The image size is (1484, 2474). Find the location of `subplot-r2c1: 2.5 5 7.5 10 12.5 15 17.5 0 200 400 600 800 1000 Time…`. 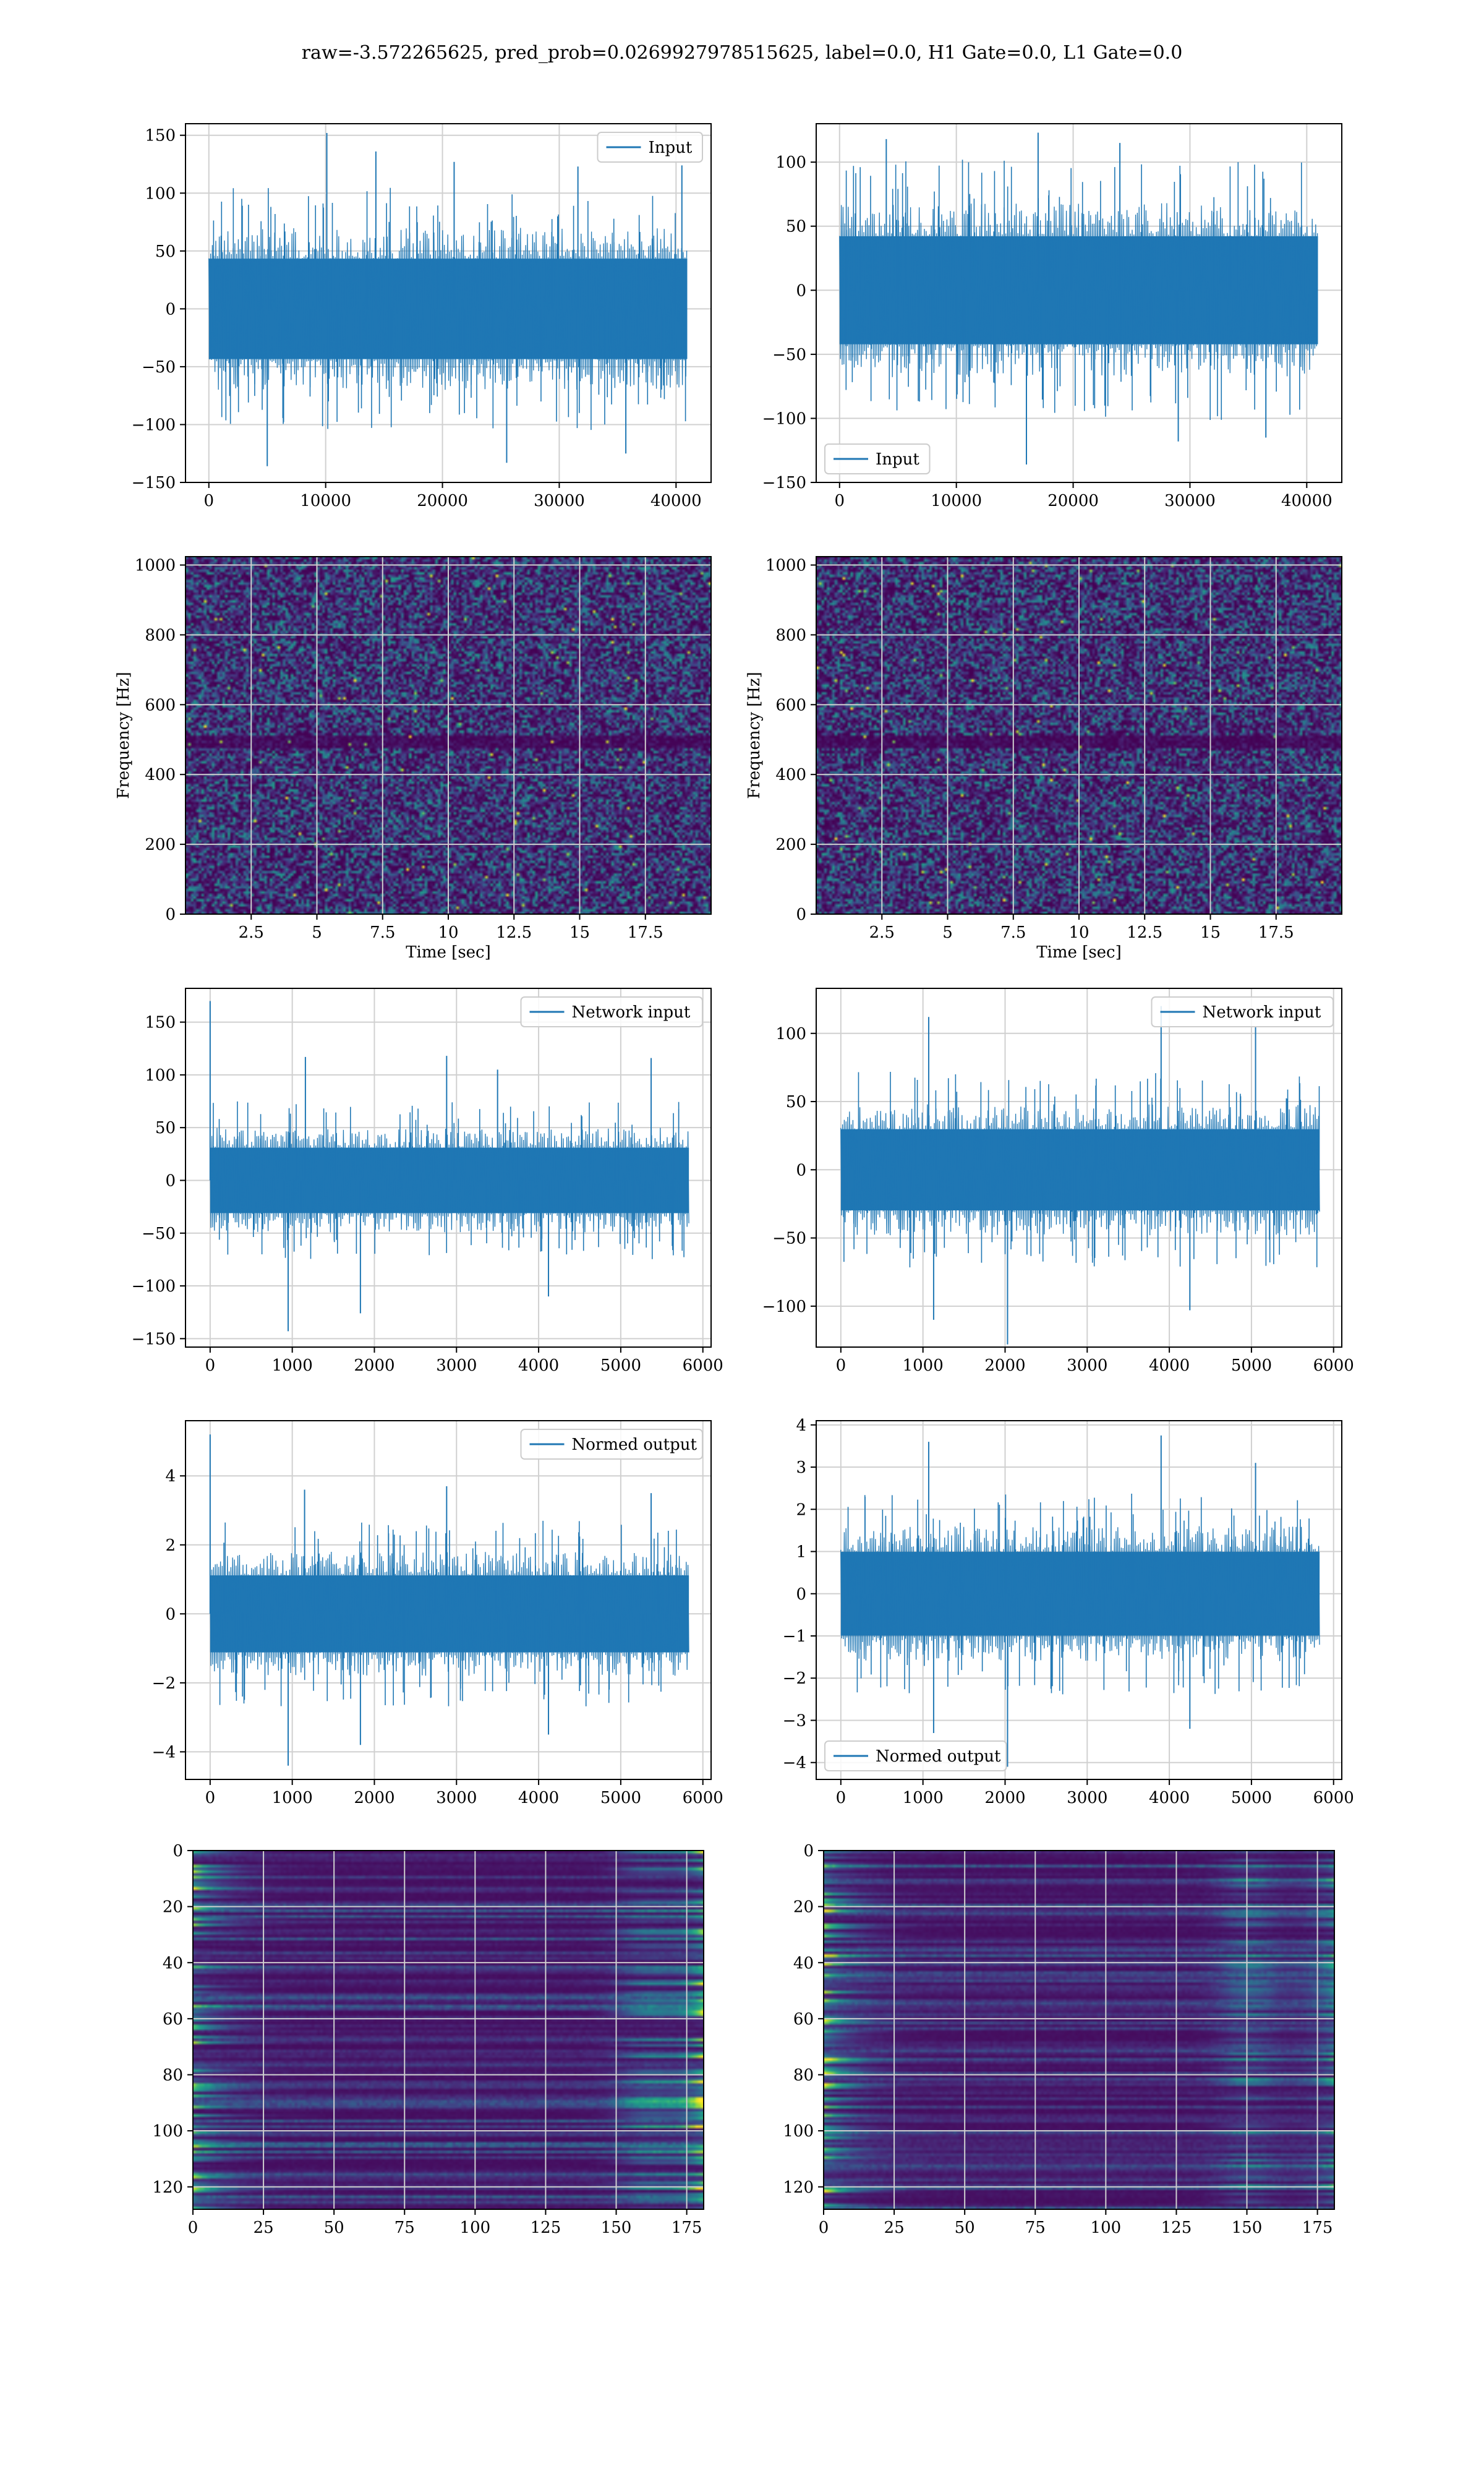

subplot-r2c1: 2.5 5 7.5 10 12.5 15 17.5 0 200 400 600 800 1000 Time… is located at coordinates (413, 759).